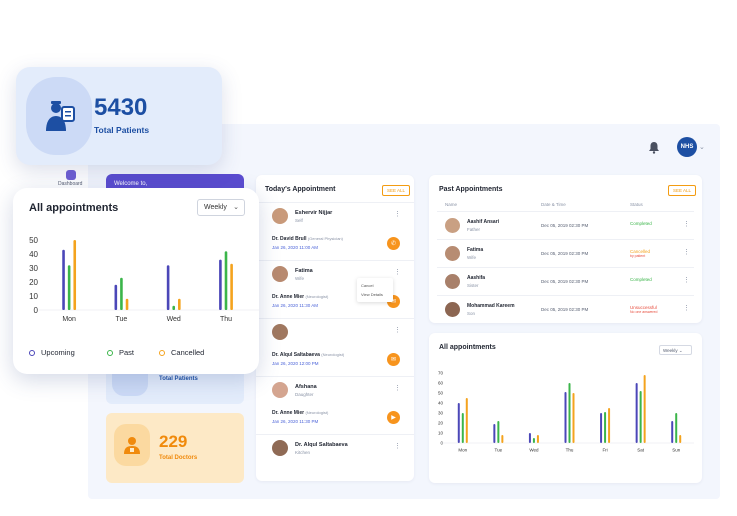  I want to click on column-header-status: Status, so click(636, 204).